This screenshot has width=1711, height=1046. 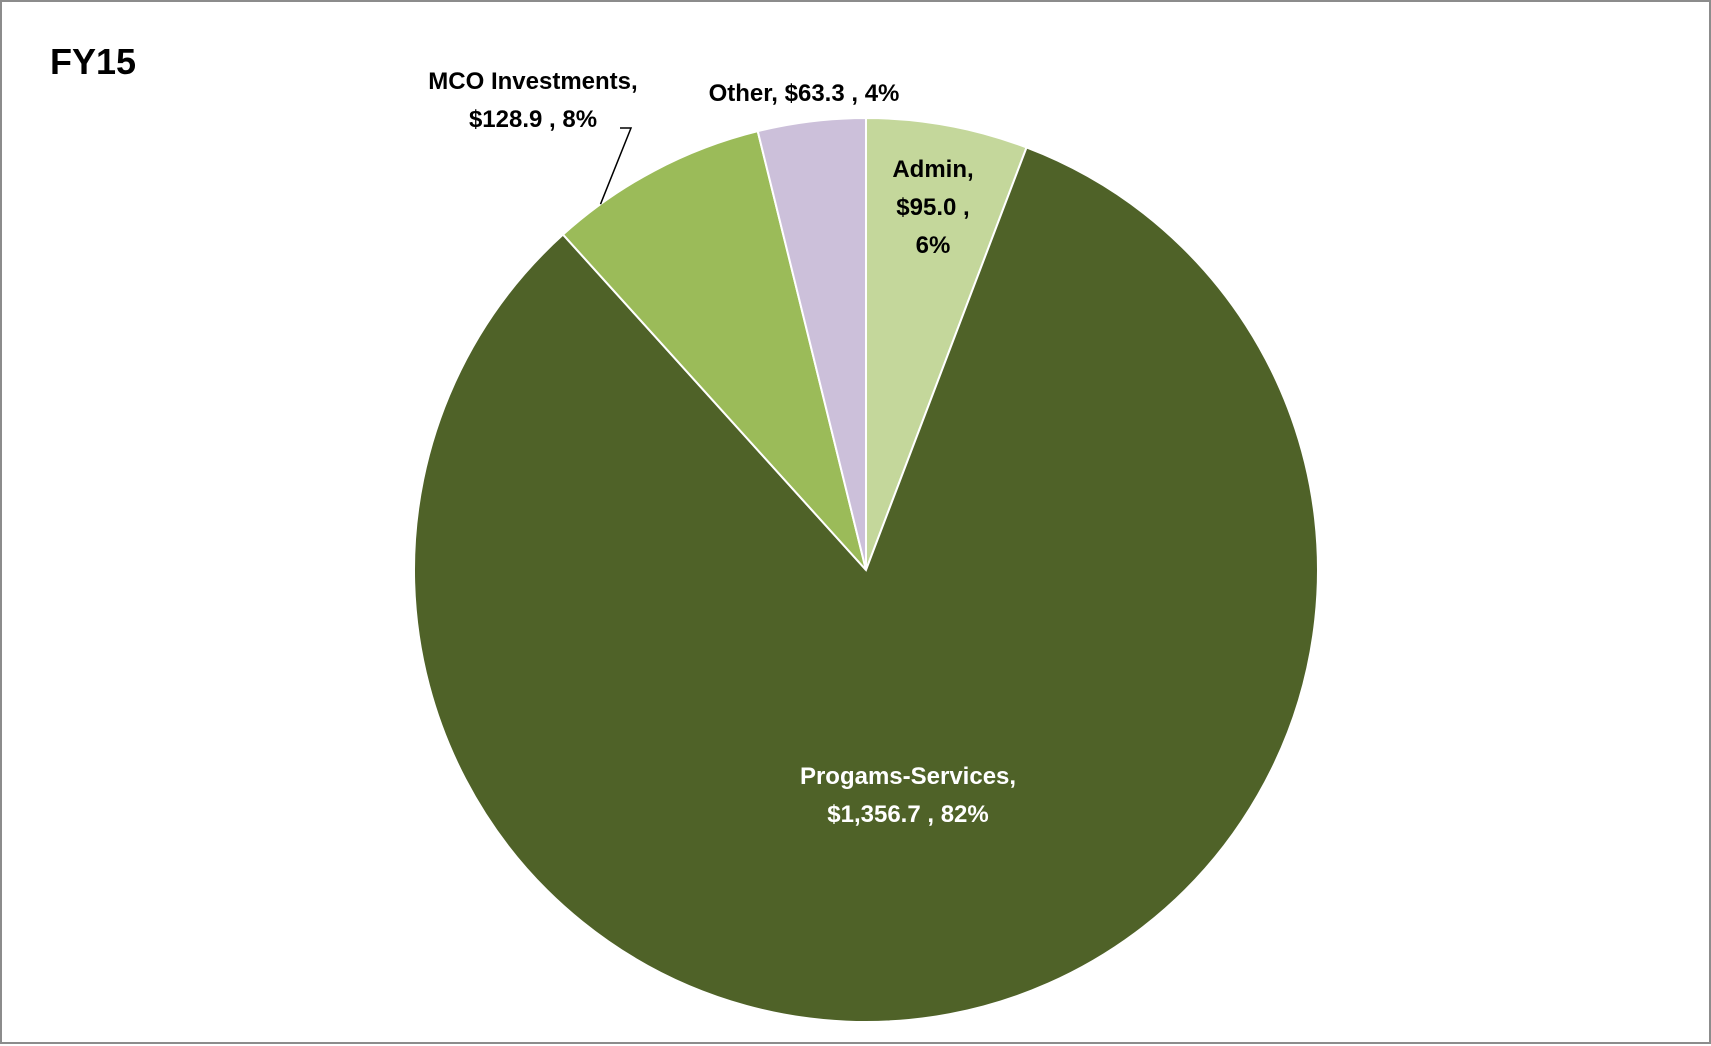 I want to click on data-label-line: $95.0 ,, so click(x=932, y=207).